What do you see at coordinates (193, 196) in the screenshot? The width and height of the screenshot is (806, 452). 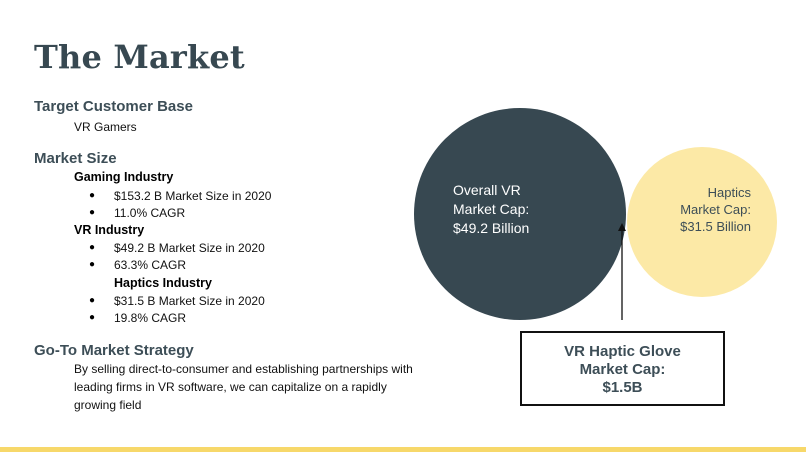 I see `gaming-bullet-1: $153.2 B Market Size in 2020` at bounding box center [193, 196].